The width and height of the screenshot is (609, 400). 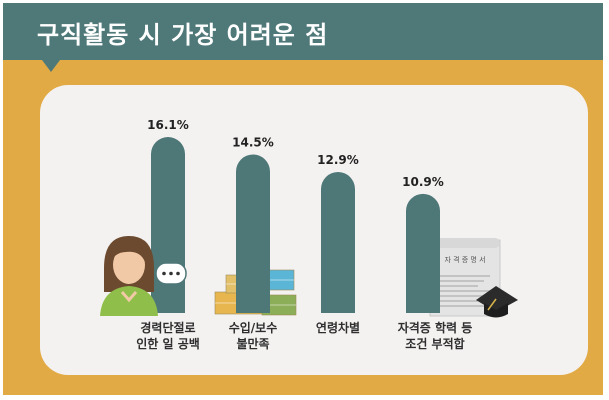 What do you see at coordinates (253, 328) in the screenshot?
I see `category-label-2: 수입/보수` at bounding box center [253, 328].